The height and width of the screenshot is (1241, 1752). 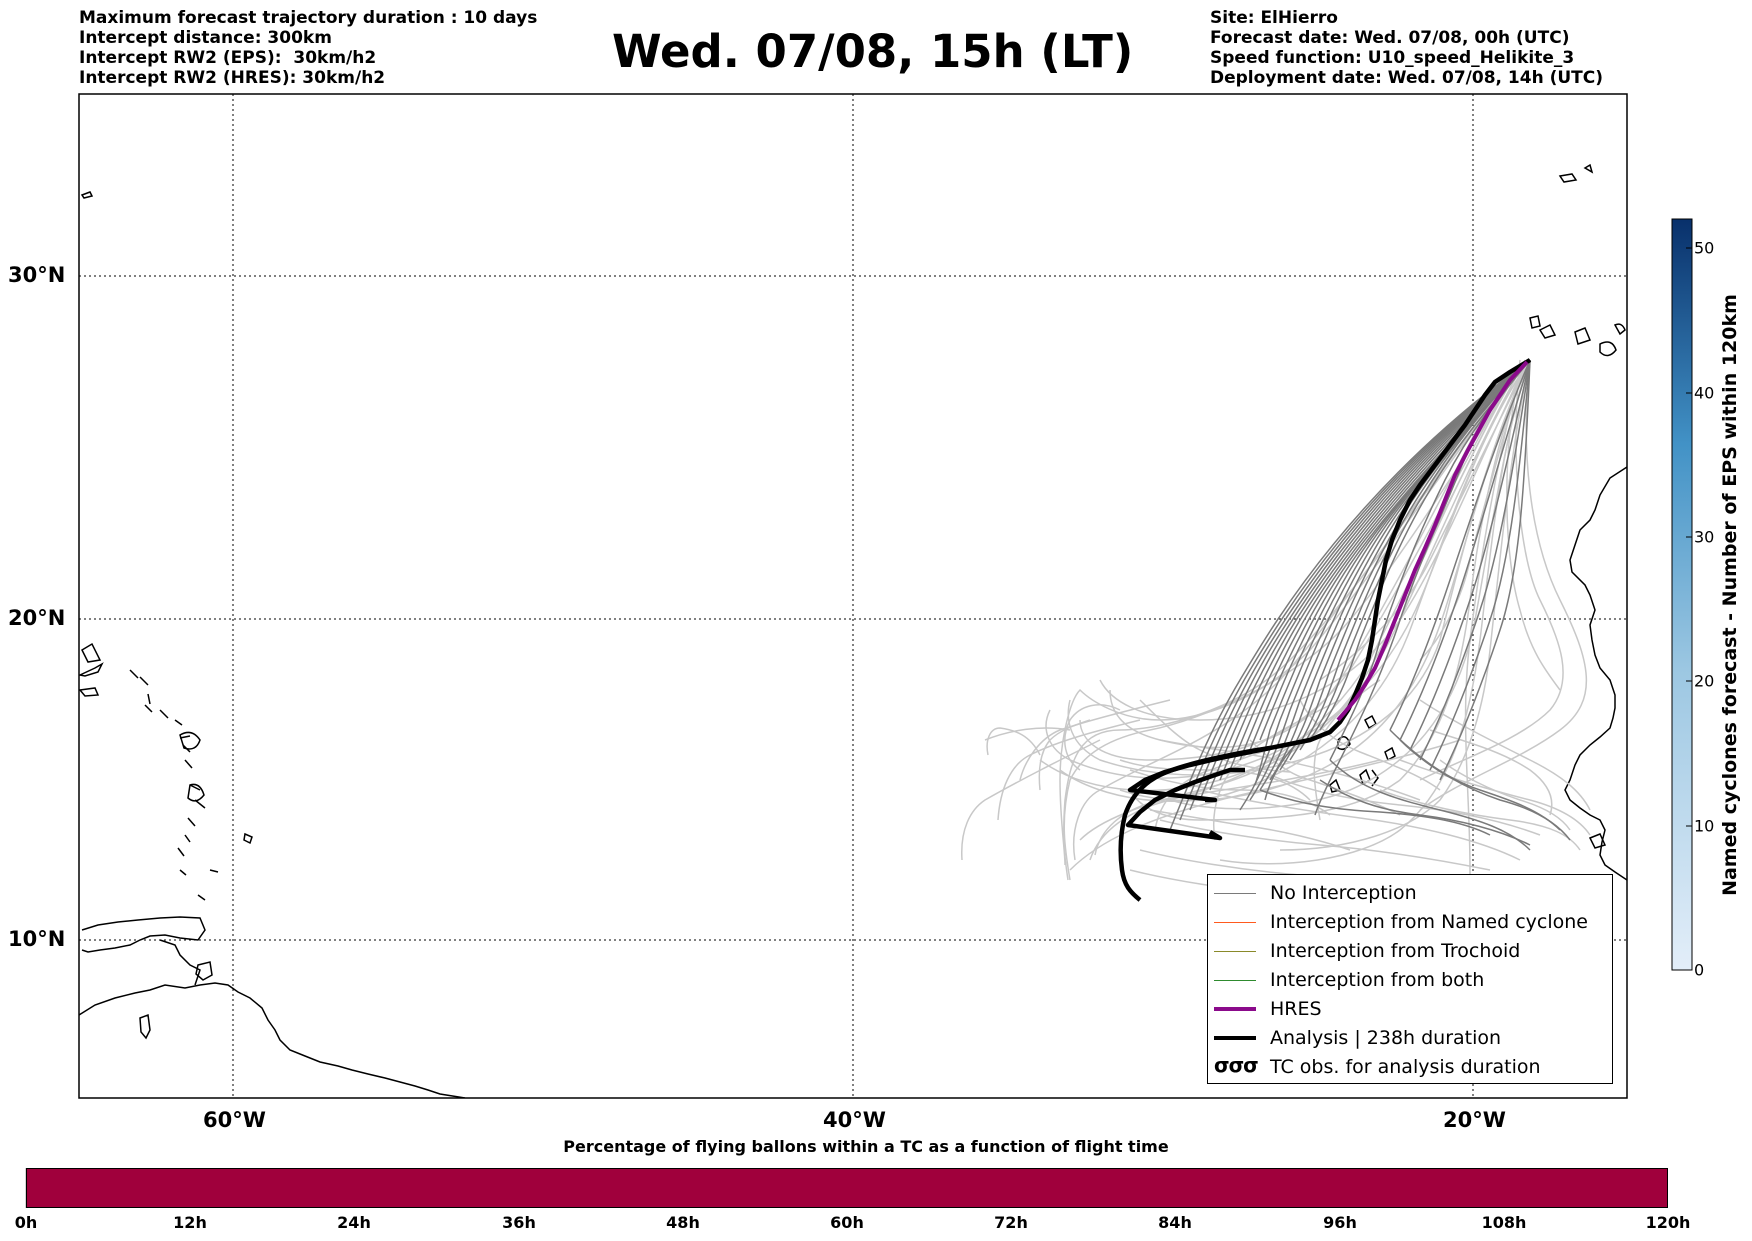 I want to click on paria-coast, so click(x=180, y=962).